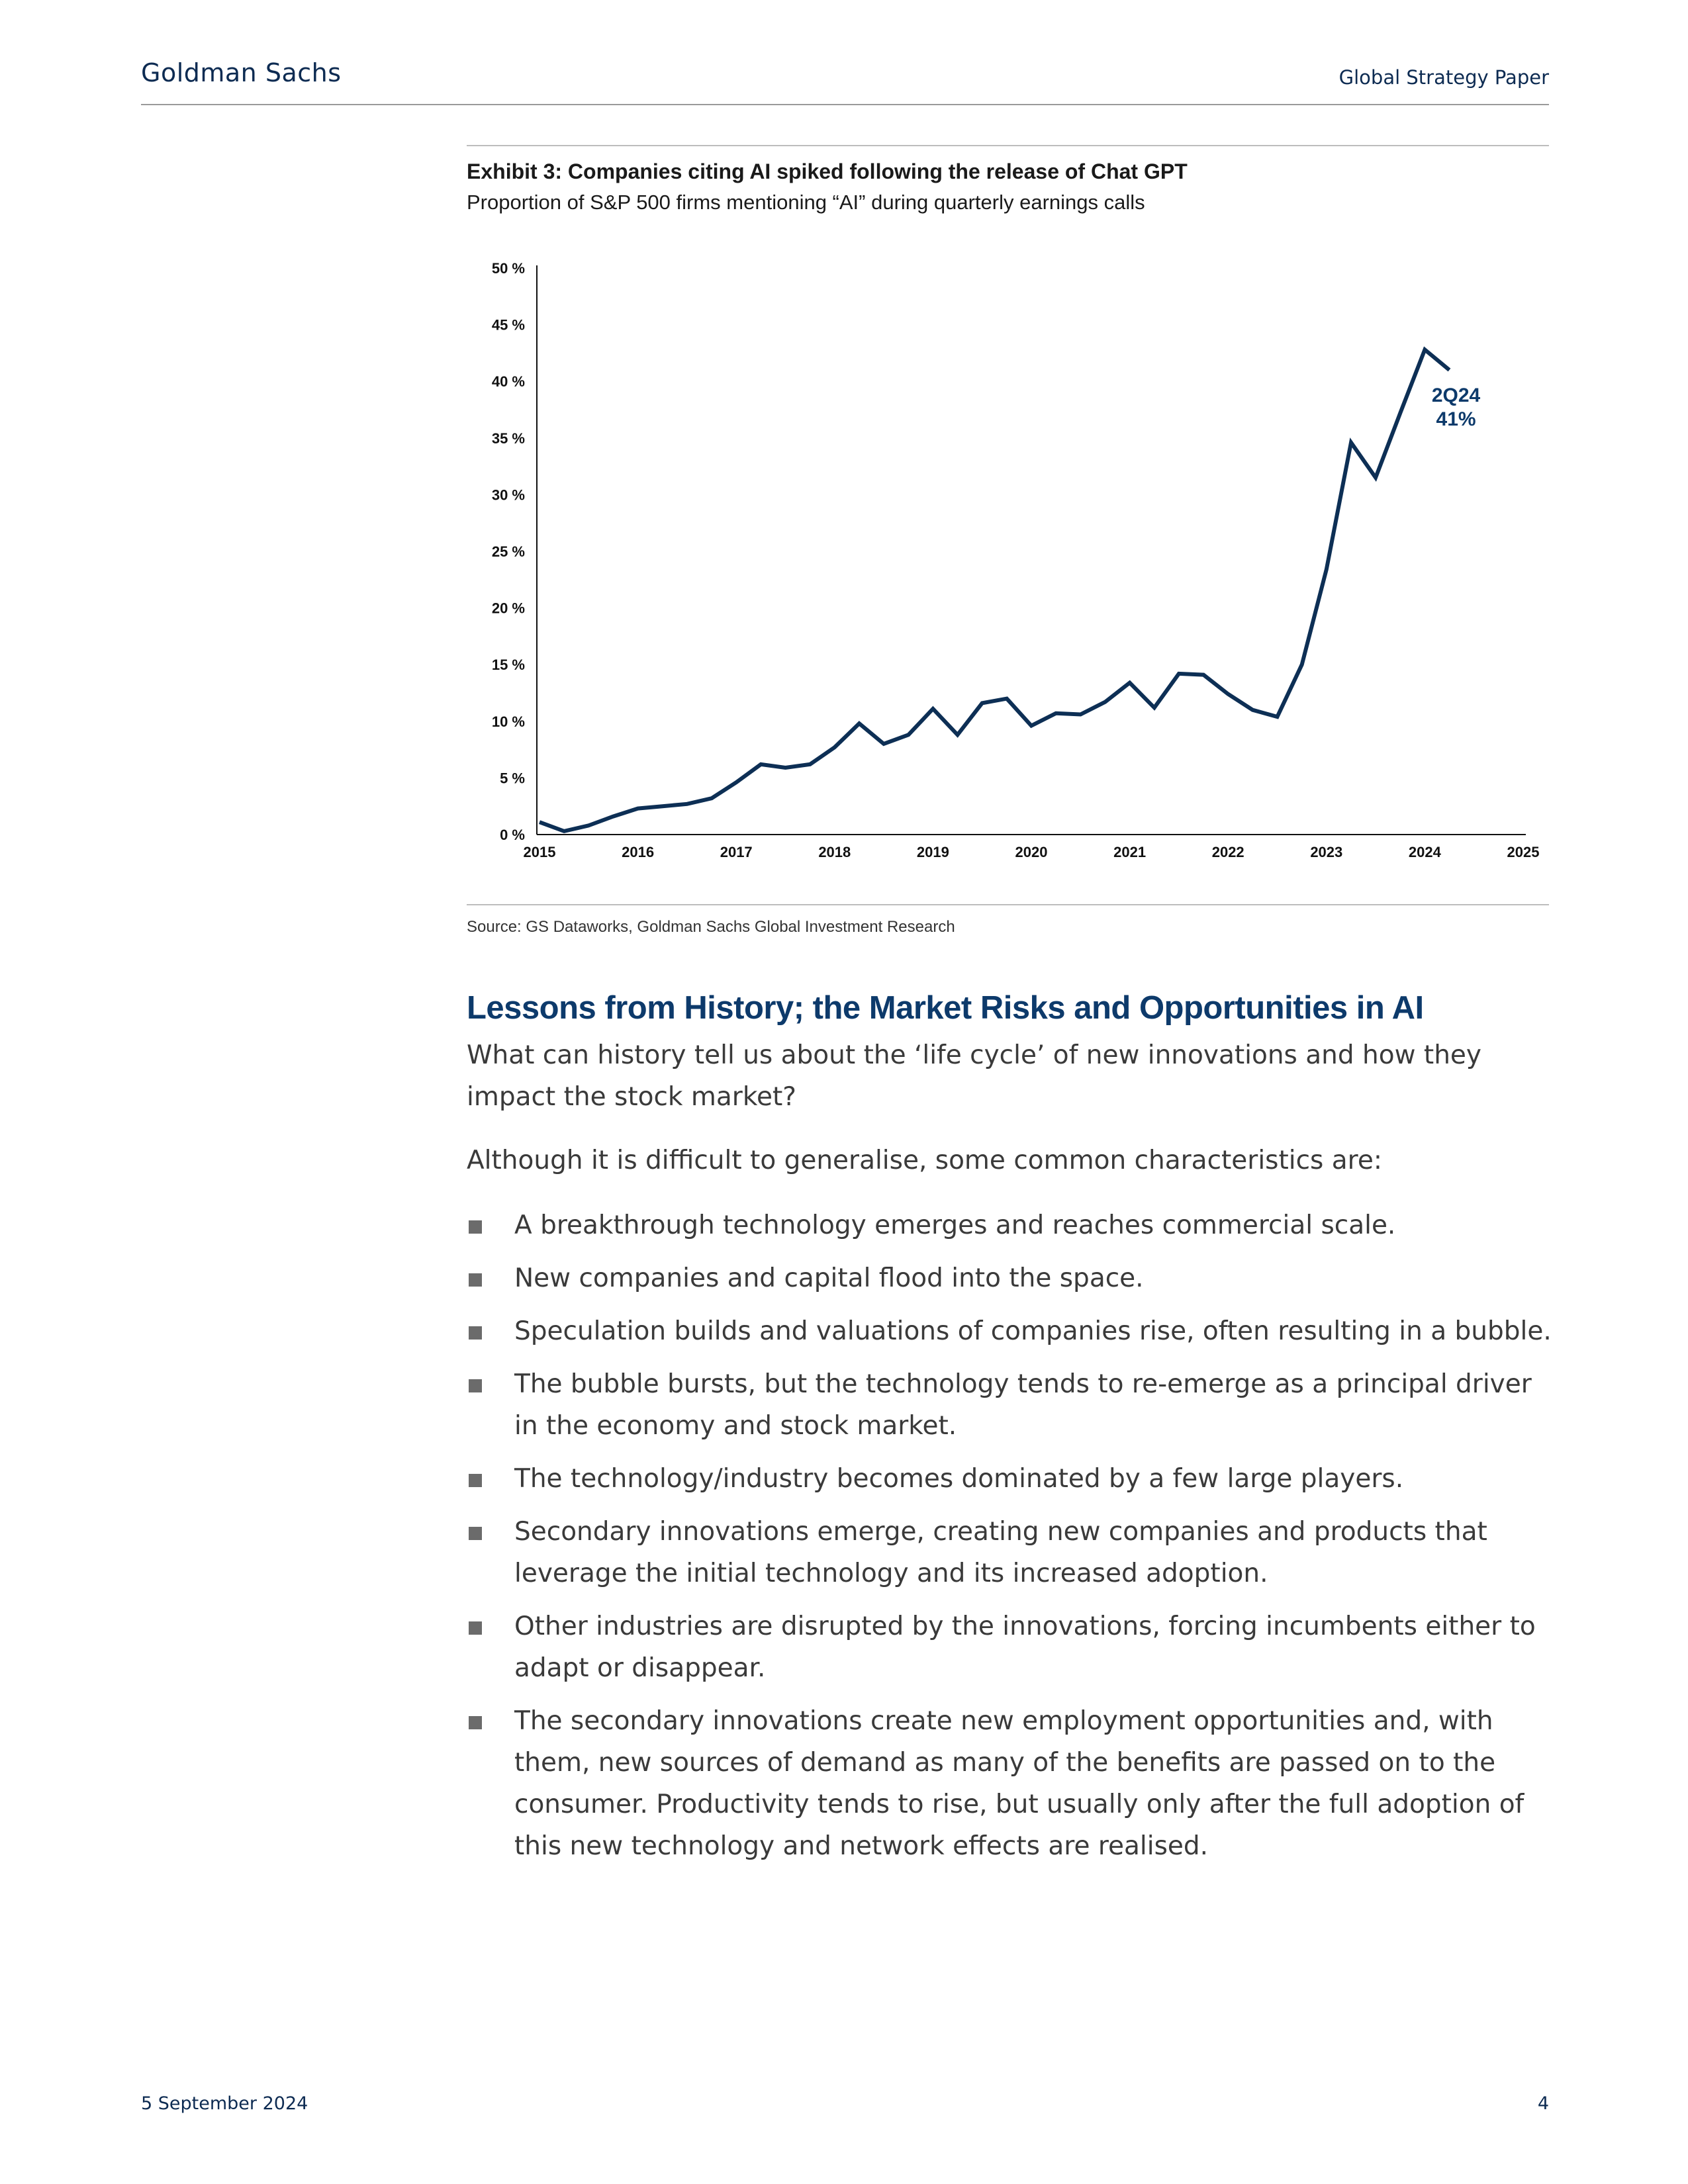  I want to click on publication-date: 5 September 2024, so click(224, 2104).